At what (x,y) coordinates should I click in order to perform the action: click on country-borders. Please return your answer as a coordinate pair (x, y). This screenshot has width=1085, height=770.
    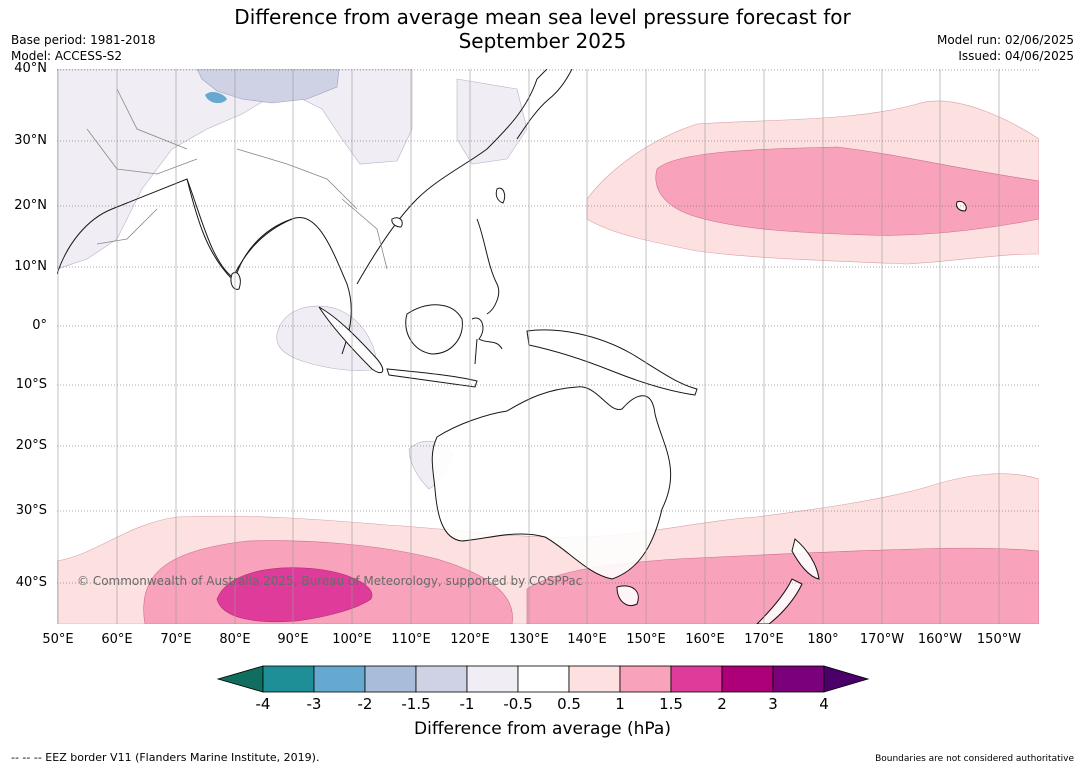
    Looking at the image, I should click on (237, 179).